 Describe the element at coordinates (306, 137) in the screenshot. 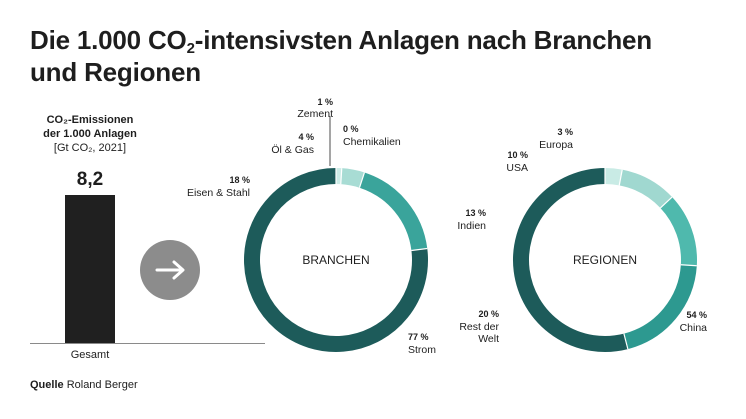

I see `slice-pct-label-öl-gas: 4 %` at that location.